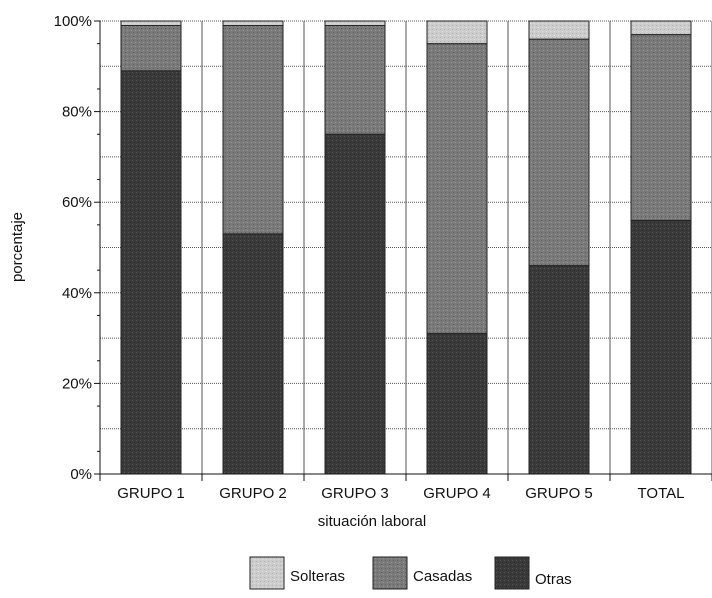  I want to click on y-tick-label: 80%, so click(77, 112).